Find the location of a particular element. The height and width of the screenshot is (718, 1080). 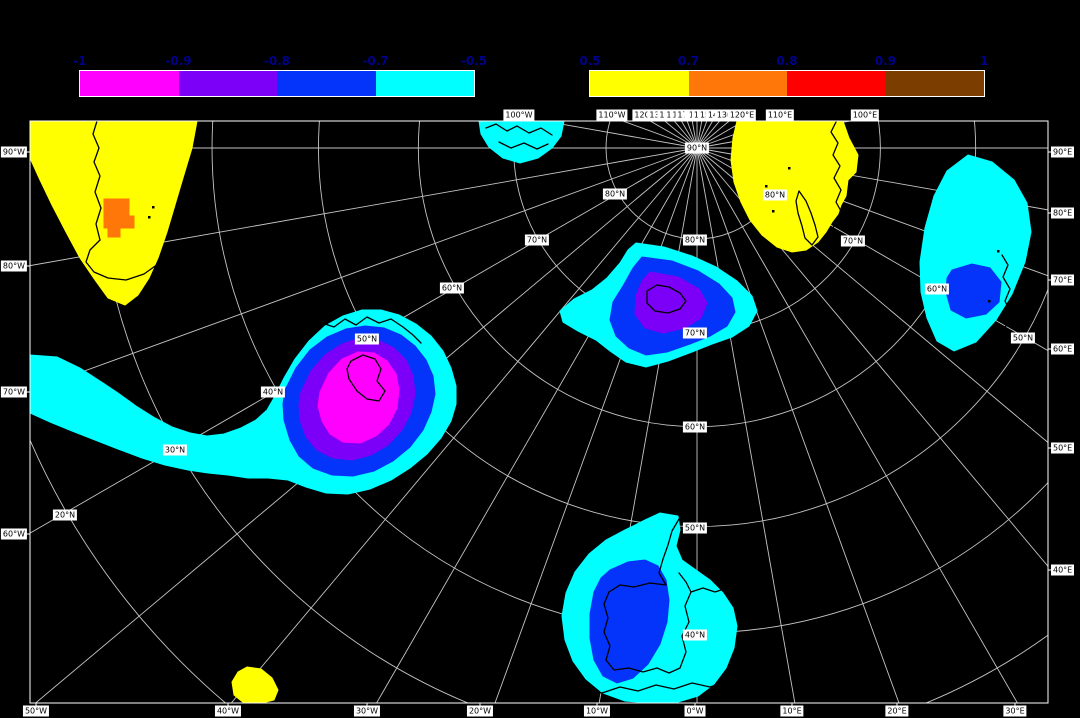

latitude-label: 90°N is located at coordinates (697, 148).